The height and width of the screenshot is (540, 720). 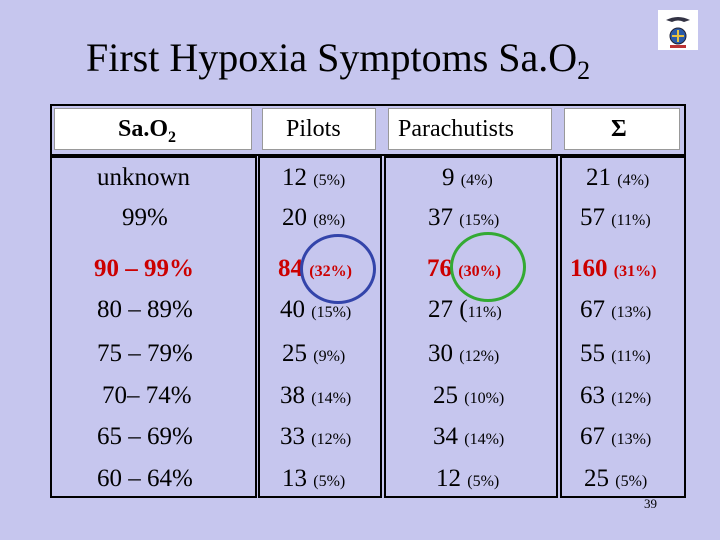 What do you see at coordinates (144, 268) in the screenshot?
I see `row-label-highlight: 90 – 99%` at bounding box center [144, 268].